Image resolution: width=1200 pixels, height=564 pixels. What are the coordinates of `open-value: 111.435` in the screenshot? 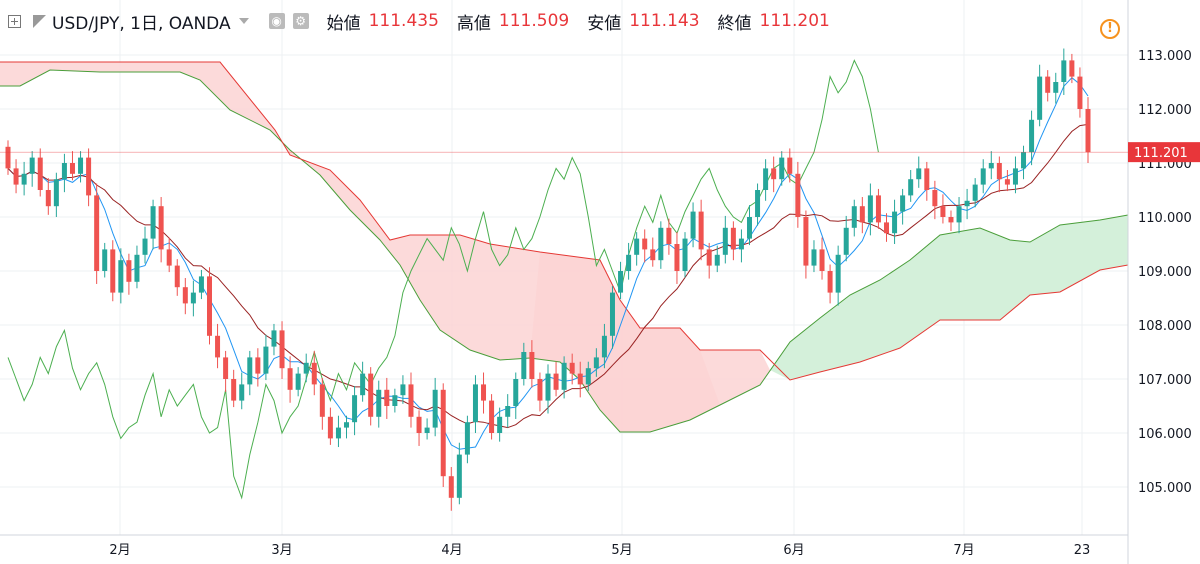 It's located at (403, 21).